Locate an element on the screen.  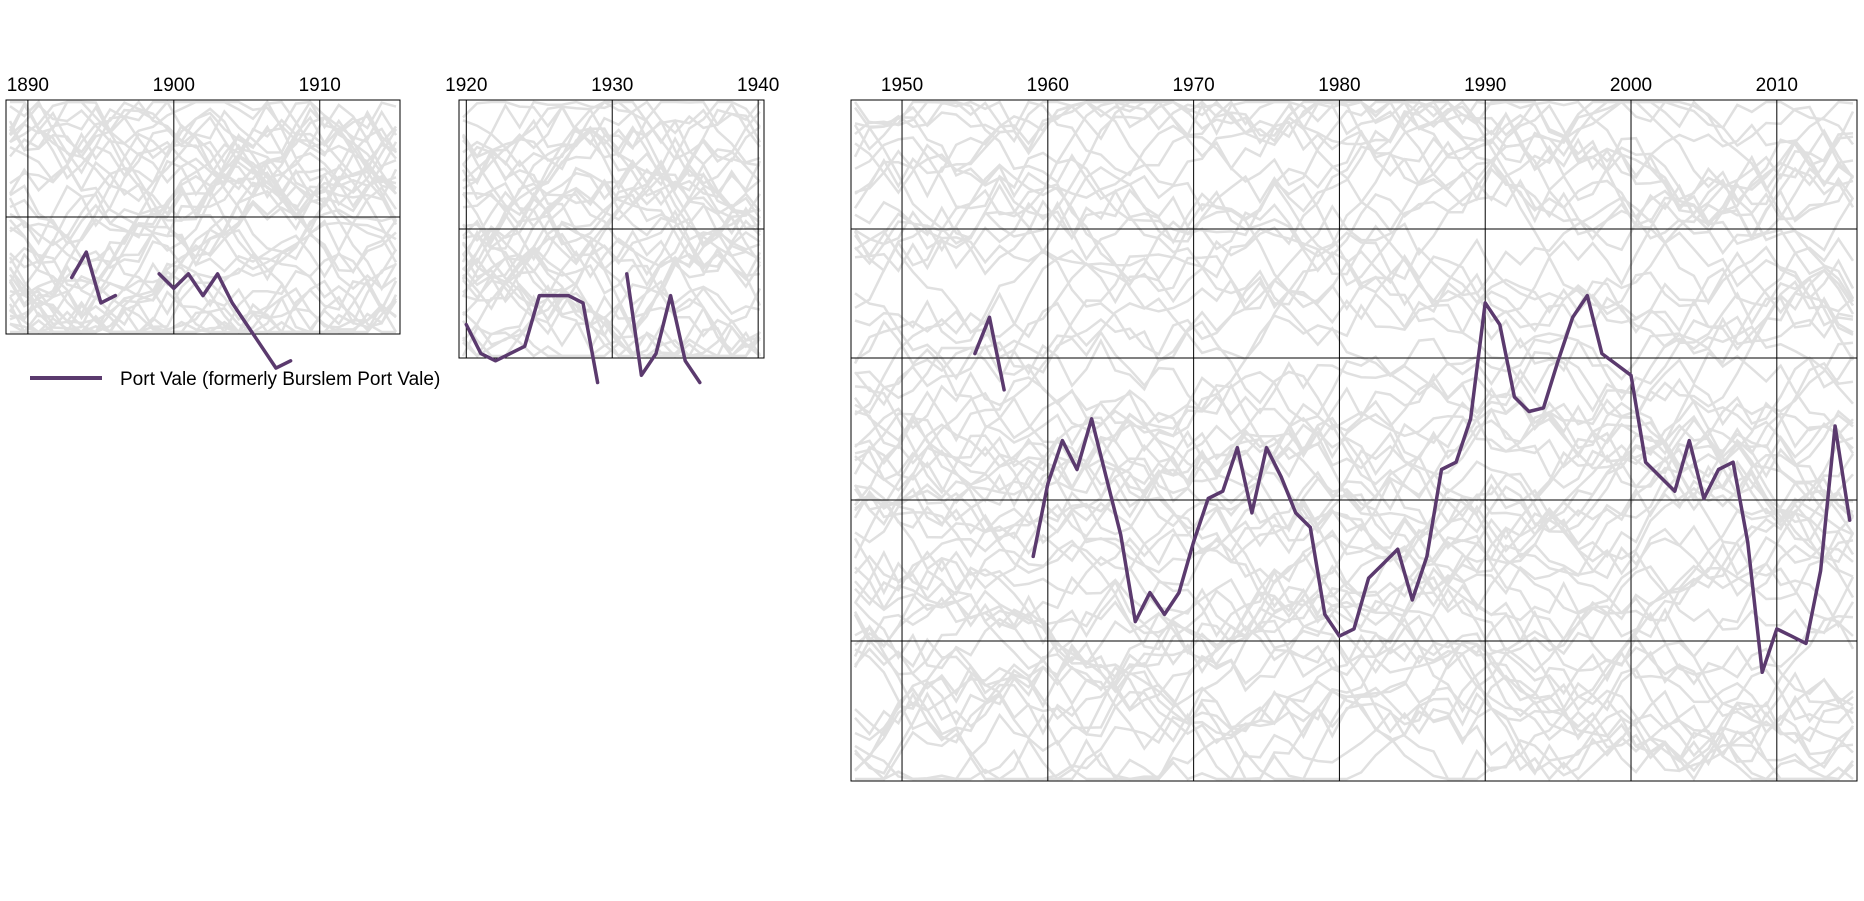
panel-1920s-1930s: 1920 1930 1940 is located at coordinates (612, 230).